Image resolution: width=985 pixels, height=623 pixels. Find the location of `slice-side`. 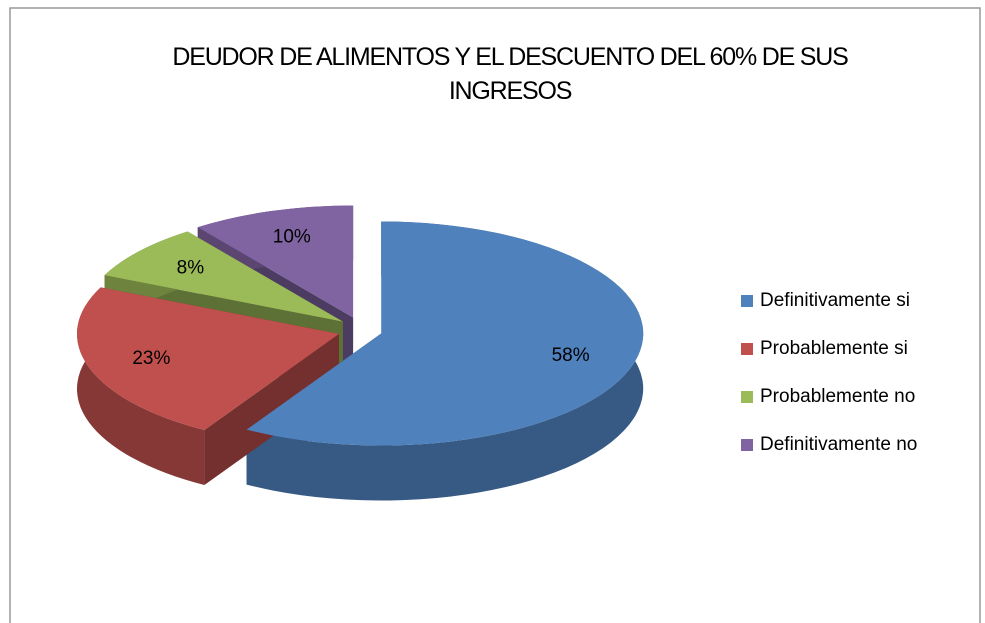

slice-side is located at coordinates (140, 386).